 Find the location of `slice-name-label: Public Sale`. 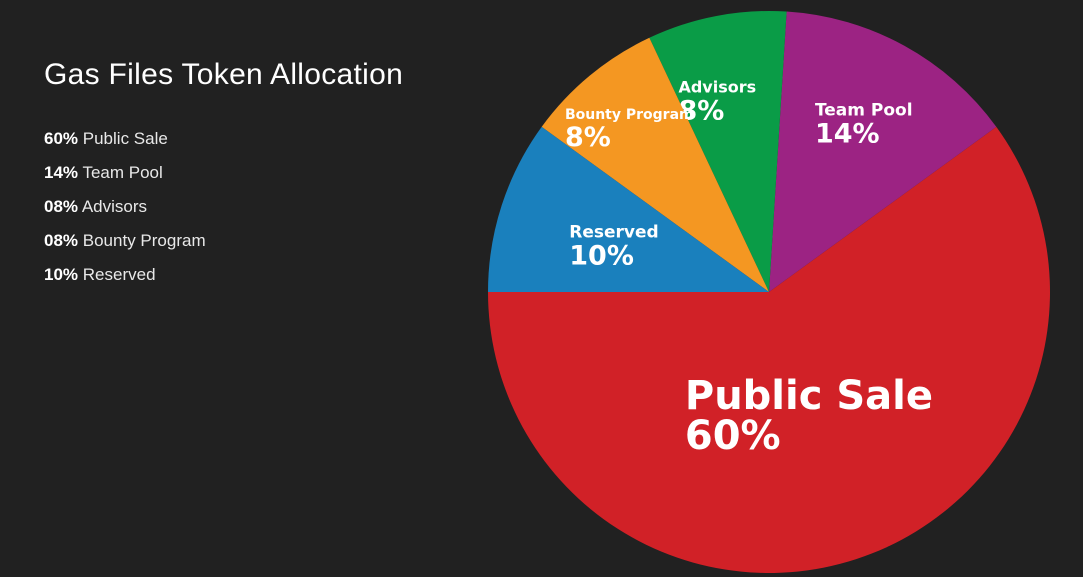

slice-name-label: Public Sale is located at coordinates (809, 396).